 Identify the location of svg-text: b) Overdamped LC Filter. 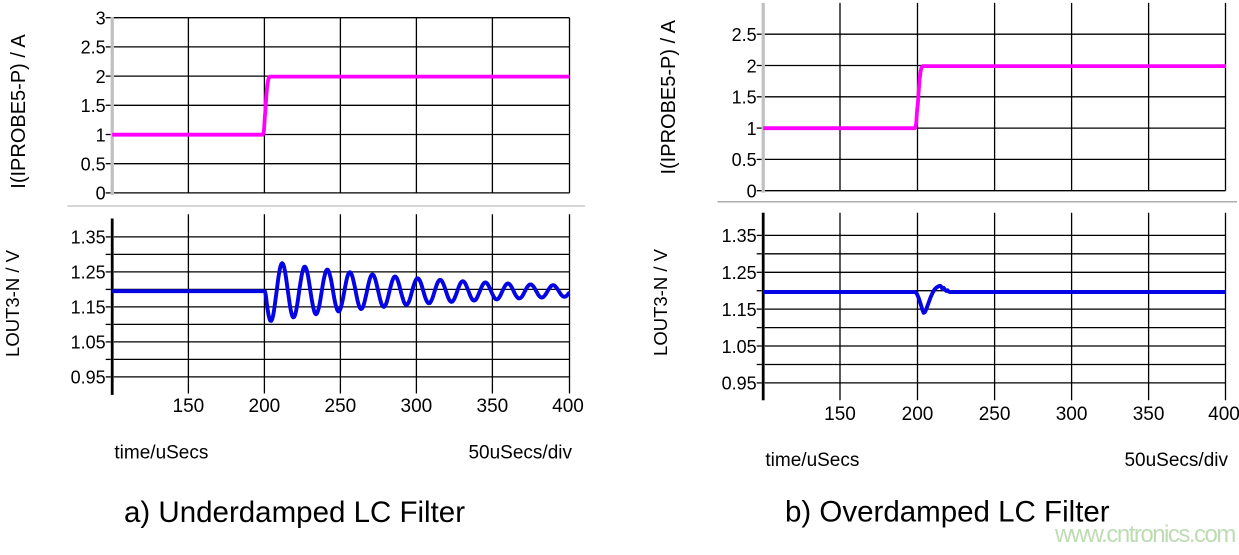
(947, 512).